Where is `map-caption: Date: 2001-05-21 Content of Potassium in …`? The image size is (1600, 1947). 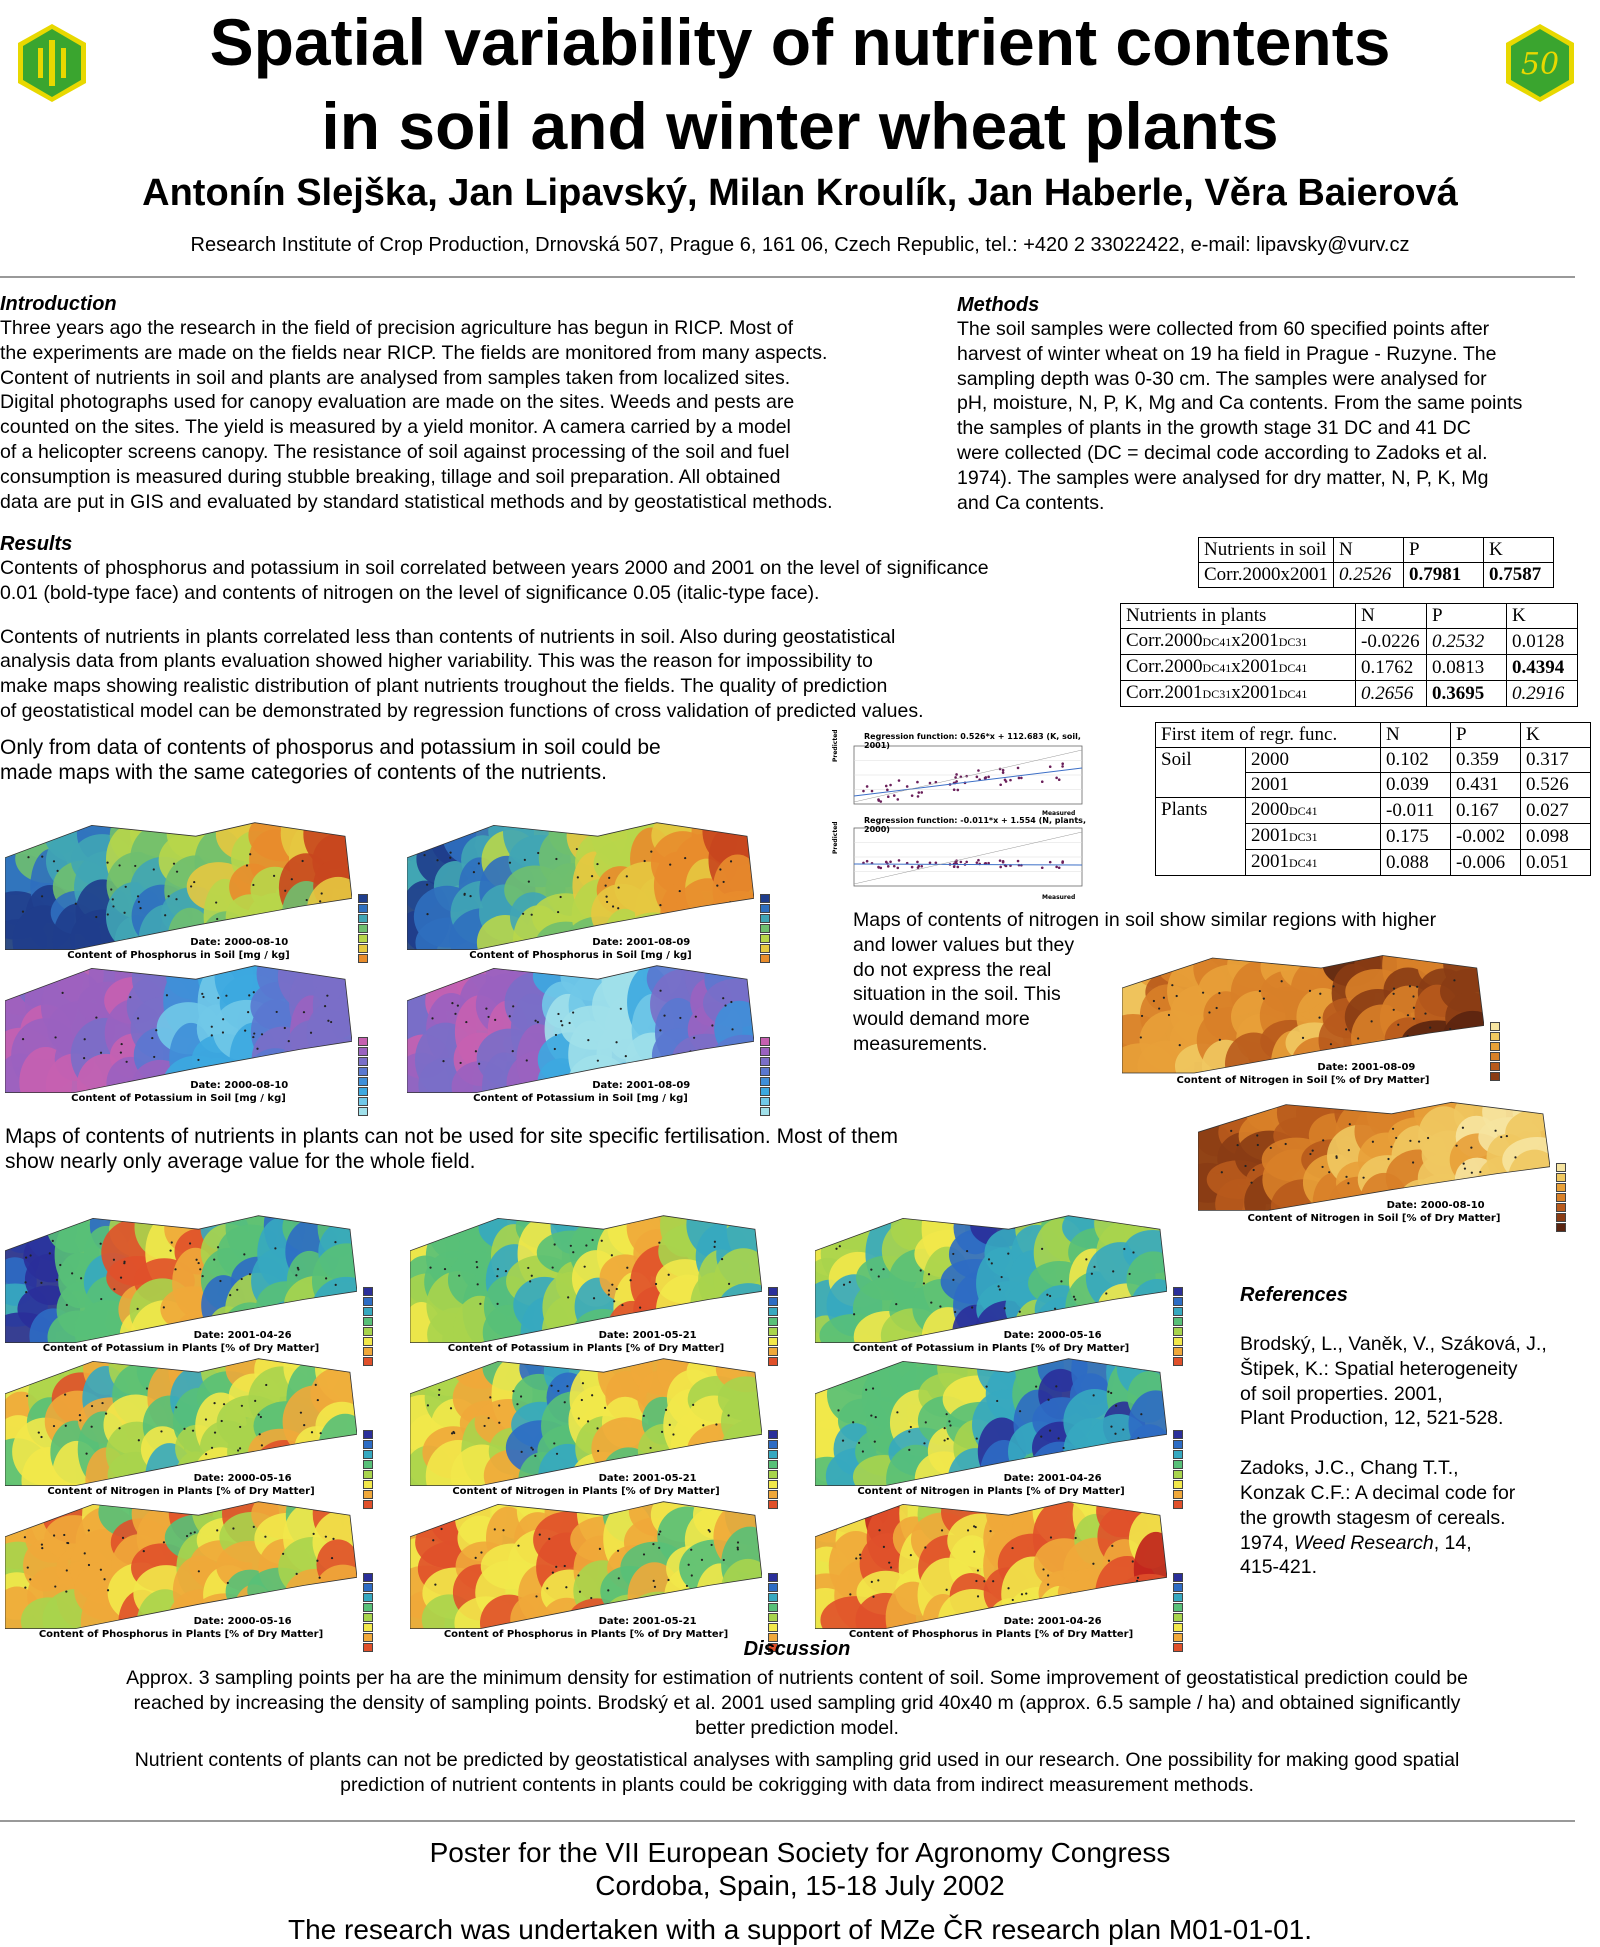
map-caption: Date: 2001-05-21 Content of Potassium in … is located at coordinates (586, 1342).